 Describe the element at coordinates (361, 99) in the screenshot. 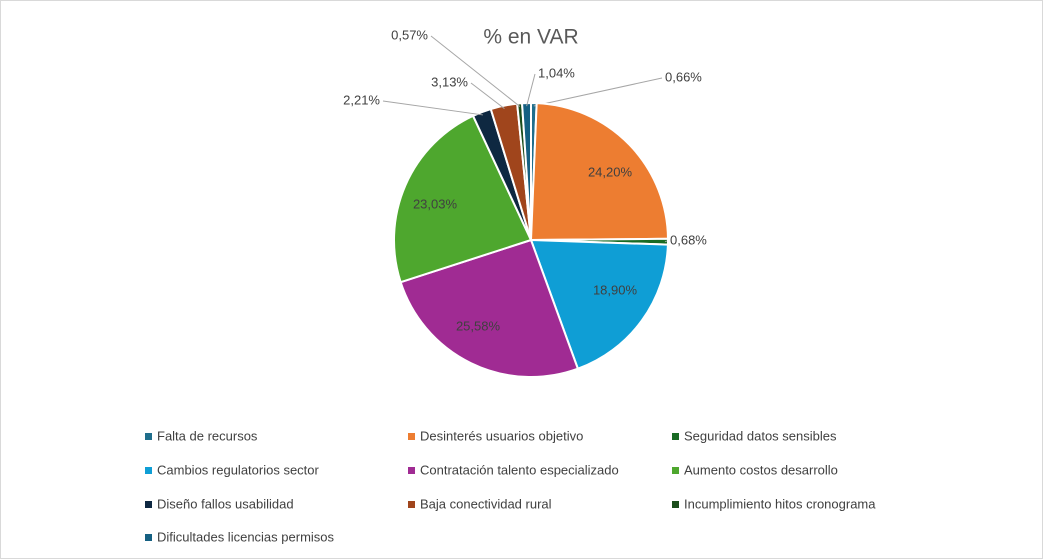

I see `data-label: 2,21%` at that location.